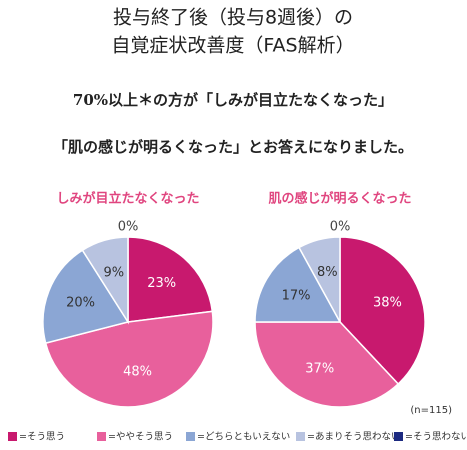 This screenshot has height=450, width=467. What do you see at coordinates (137, 372) in the screenshot?
I see `value-label: 48%` at bounding box center [137, 372].